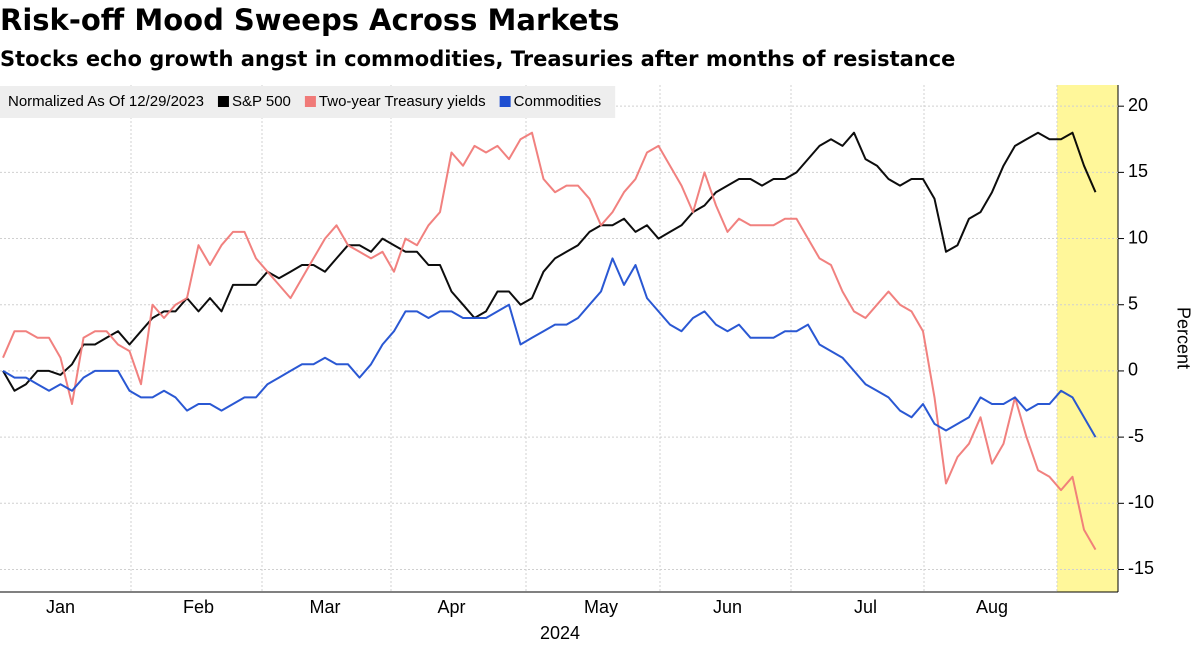  Describe the element at coordinates (402, 101) in the screenshot. I see `legend-label: Two-year Treasury yields` at that location.